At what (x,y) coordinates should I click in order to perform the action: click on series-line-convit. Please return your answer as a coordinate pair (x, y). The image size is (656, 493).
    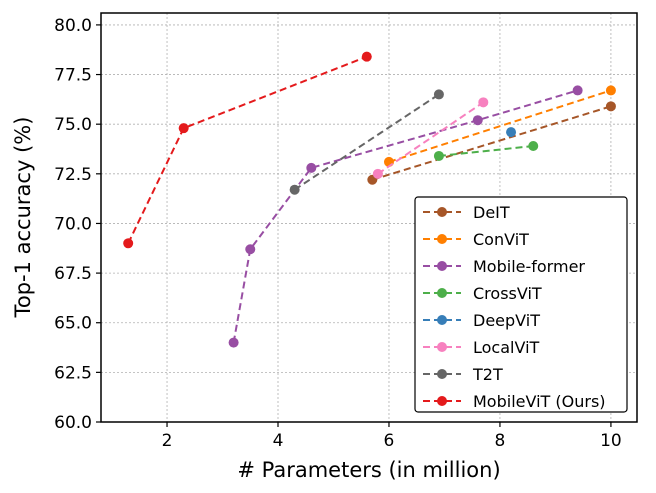
    Looking at the image, I should click on (500, 126).